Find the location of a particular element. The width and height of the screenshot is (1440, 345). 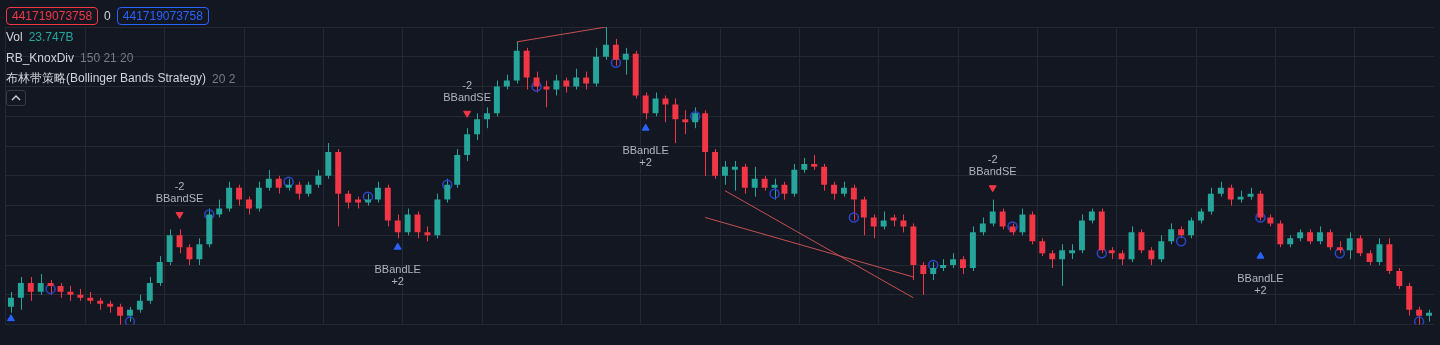

text: 0 is located at coordinates (107, 15).